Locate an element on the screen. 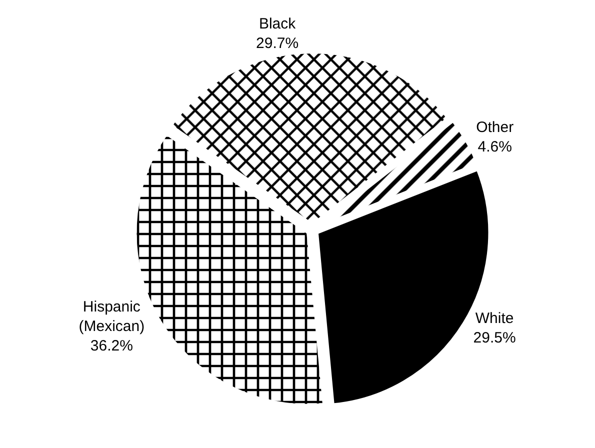 This screenshot has width=595, height=448. data-label: 29.5% is located at coordinates (494, 337).